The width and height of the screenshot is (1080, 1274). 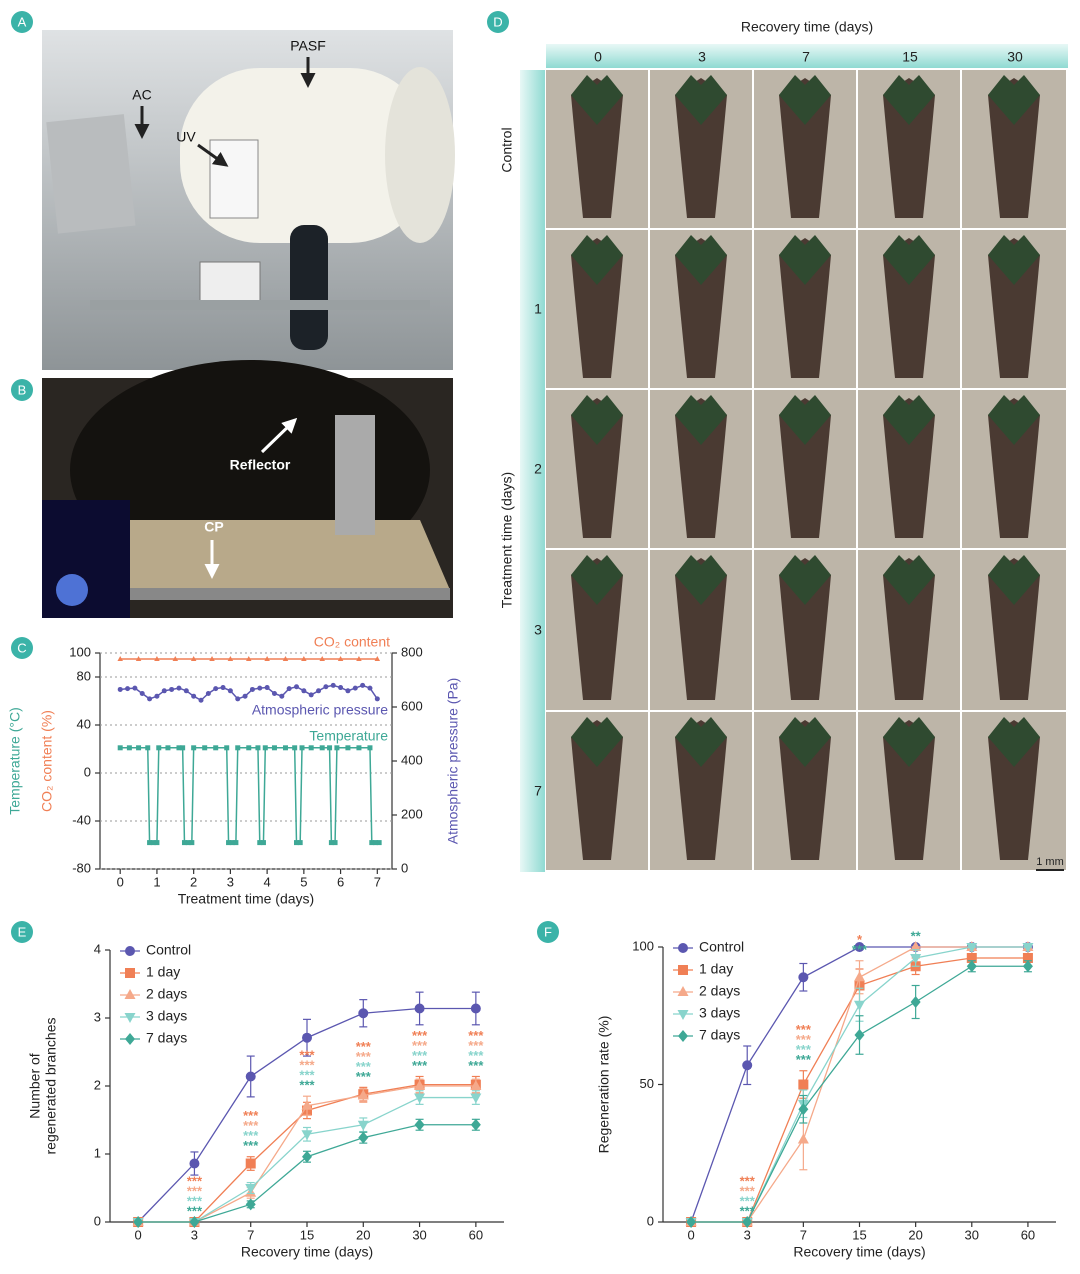 I want to click on photo-label: PASF, so click(x=308, y=46).